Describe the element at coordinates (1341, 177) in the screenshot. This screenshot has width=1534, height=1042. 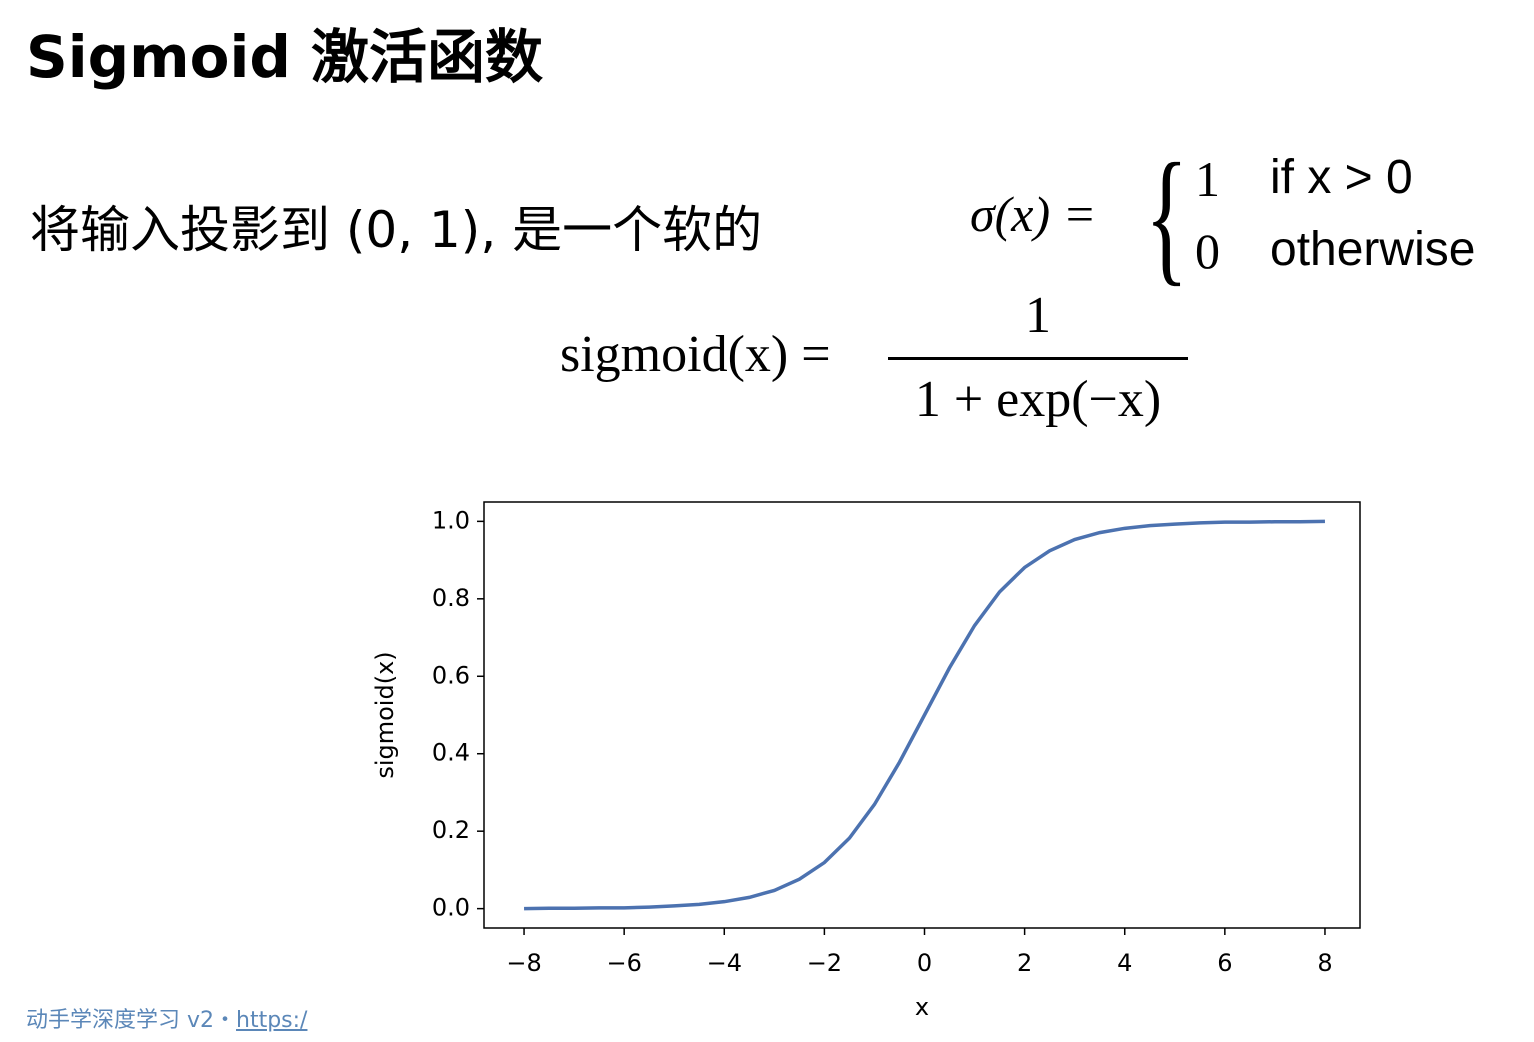
I see `case-condition: if x > 0` at that location.